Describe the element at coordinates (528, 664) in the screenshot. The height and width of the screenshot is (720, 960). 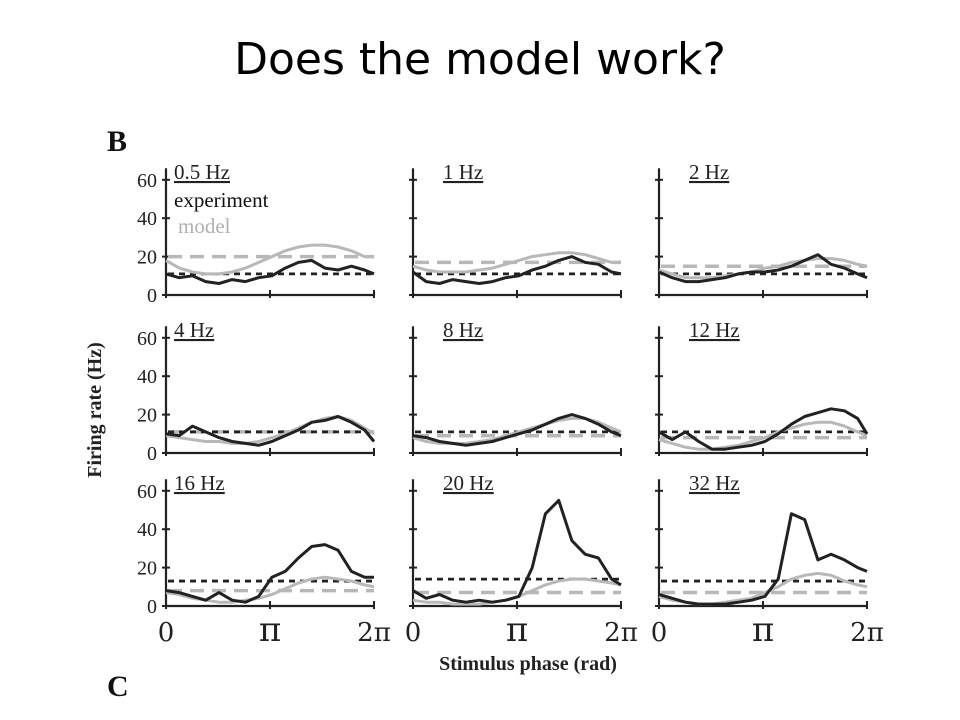
I see `x-axis-label: Stimulus phase (rad)` at that location.